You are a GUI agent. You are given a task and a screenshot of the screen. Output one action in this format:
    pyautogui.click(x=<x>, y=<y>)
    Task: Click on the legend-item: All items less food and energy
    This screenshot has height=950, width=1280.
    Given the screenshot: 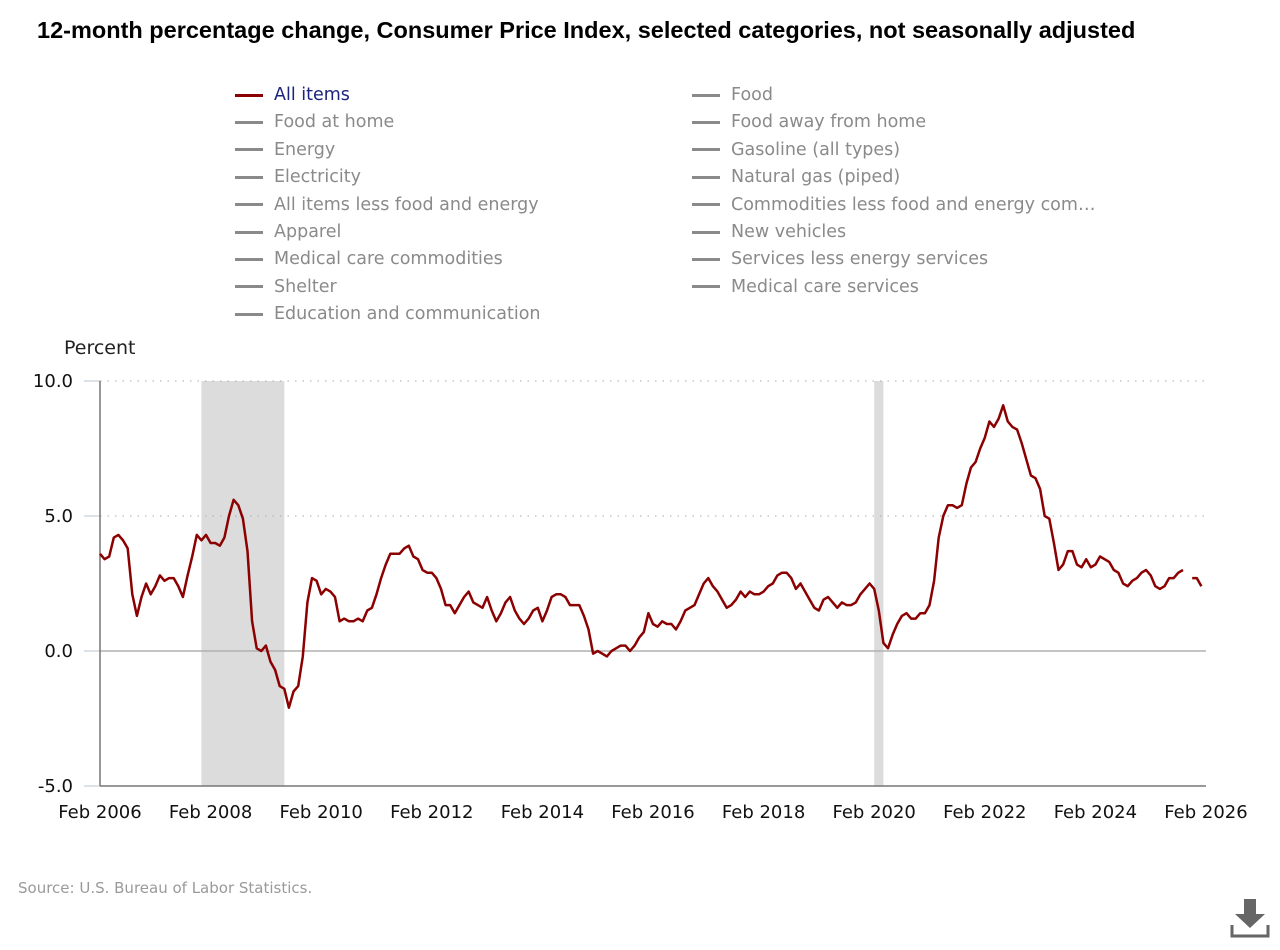 What is the action you would take?
    pyautogui.click(x=387, y=205)
    